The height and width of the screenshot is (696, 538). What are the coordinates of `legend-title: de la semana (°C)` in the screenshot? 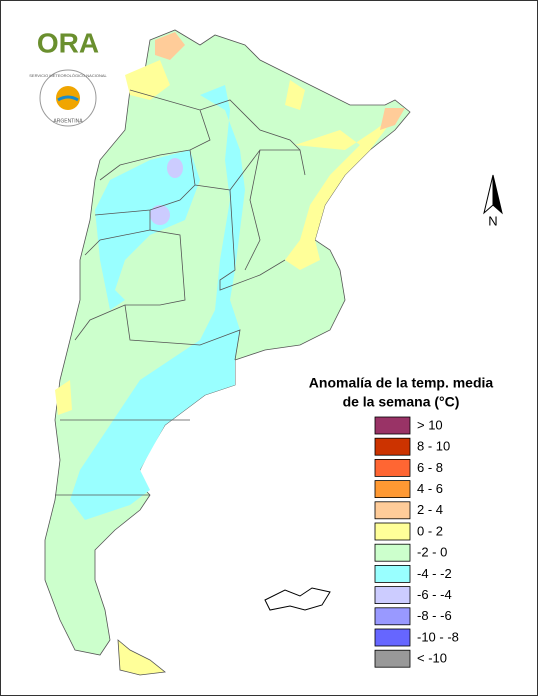 It's located at (401, 402).